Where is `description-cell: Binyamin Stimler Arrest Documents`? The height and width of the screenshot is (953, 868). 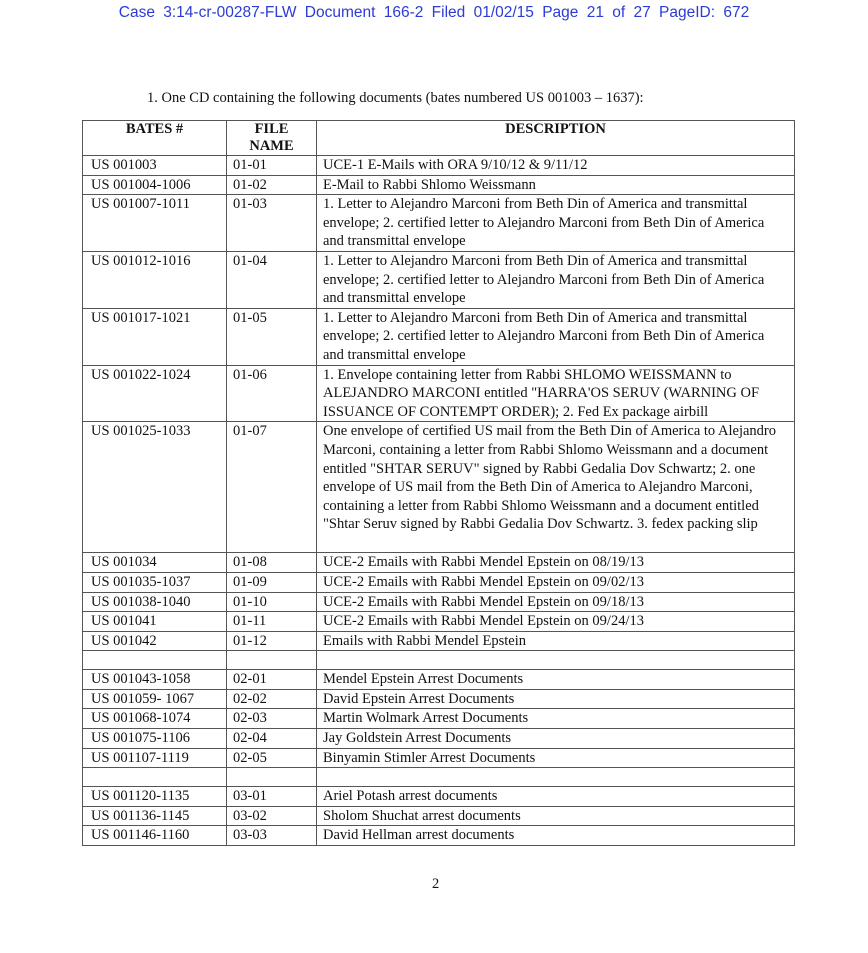 description-cell: Binyamin Stimler Arrest Documents is located at coordinates (555, 758).